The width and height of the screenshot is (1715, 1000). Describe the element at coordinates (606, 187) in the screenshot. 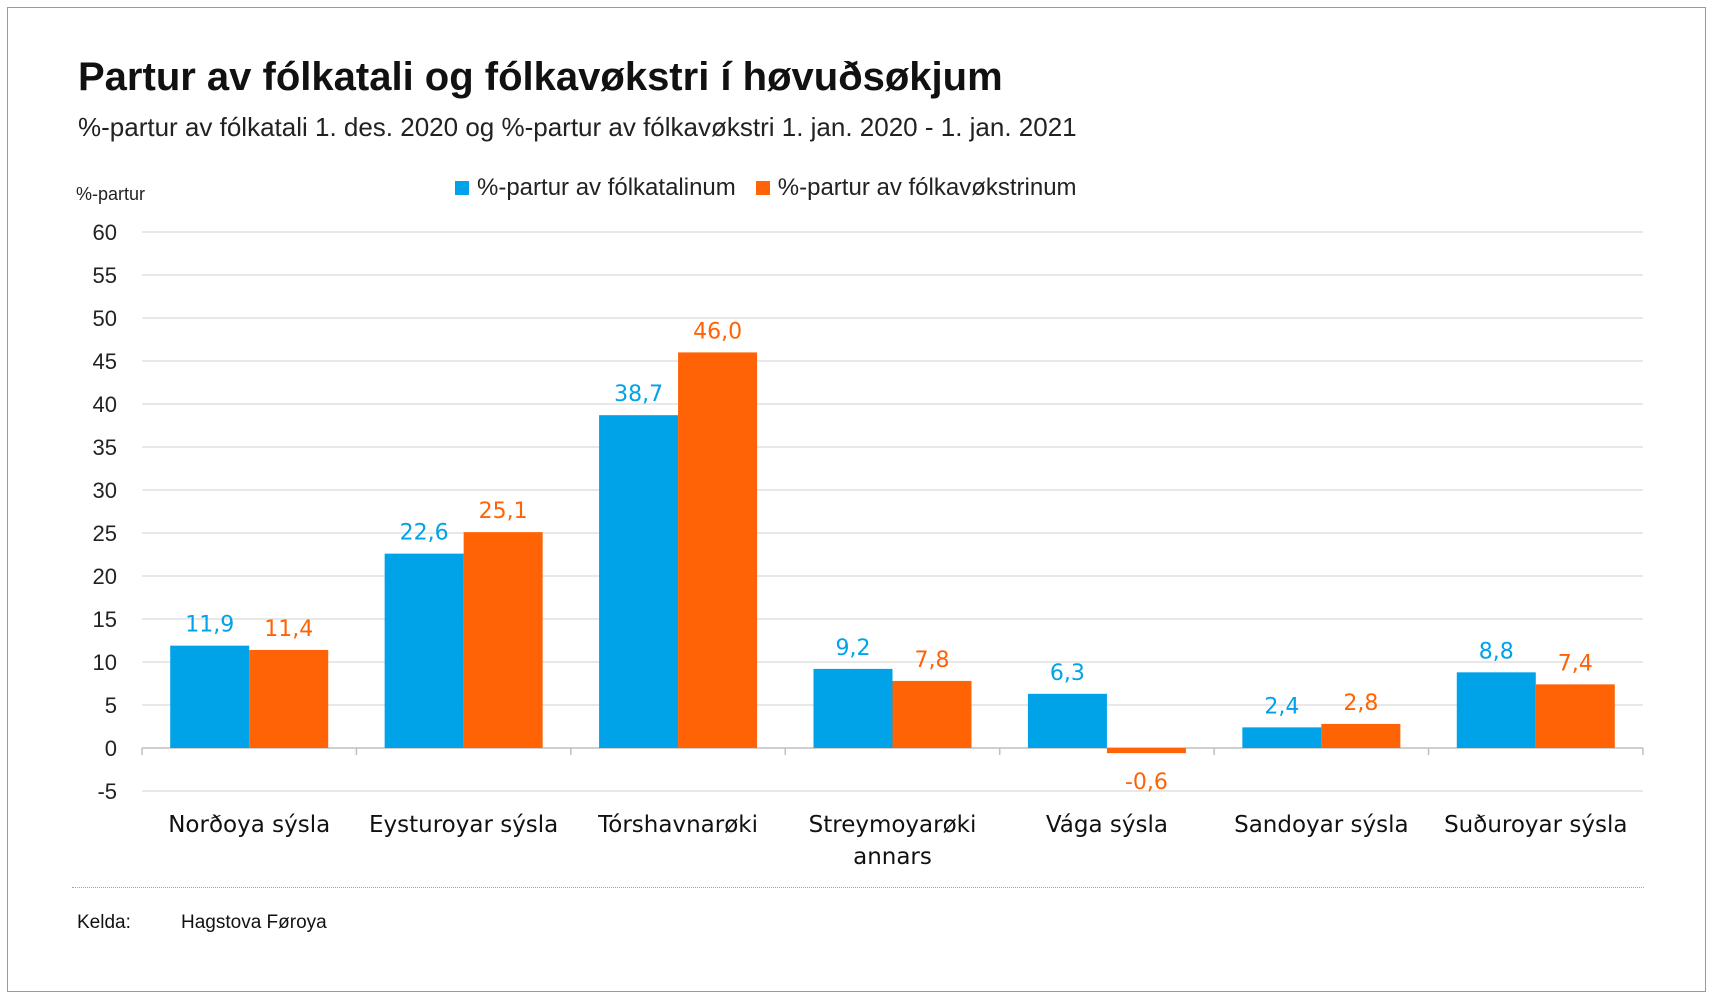

I see `legend-label-population: %-partur av fólkatalinum` at that location.